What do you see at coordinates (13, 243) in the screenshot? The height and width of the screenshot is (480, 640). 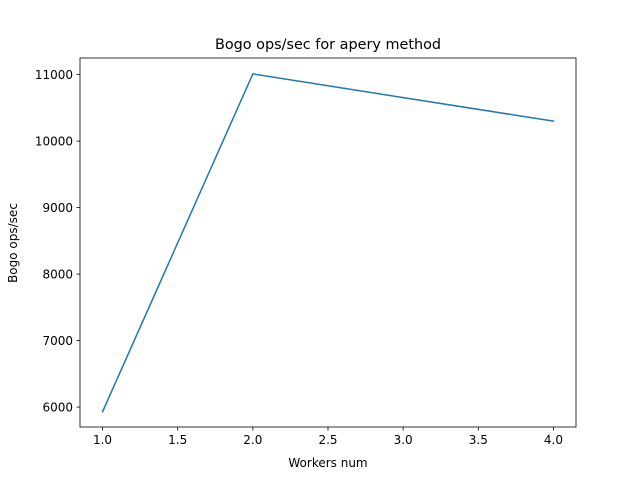 I see `y-axis-label: Bogo ops/sec` at bounding box center [13, 243].